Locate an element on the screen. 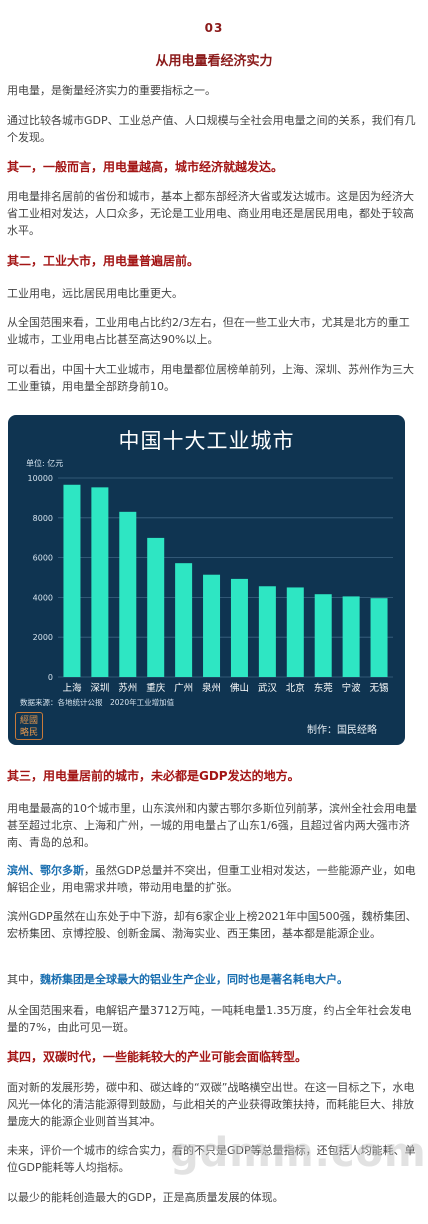 Image resolution: width=428 pixels, height=1224 pixels. y-tick-label: 10000 is located at coordinates (40, 478).